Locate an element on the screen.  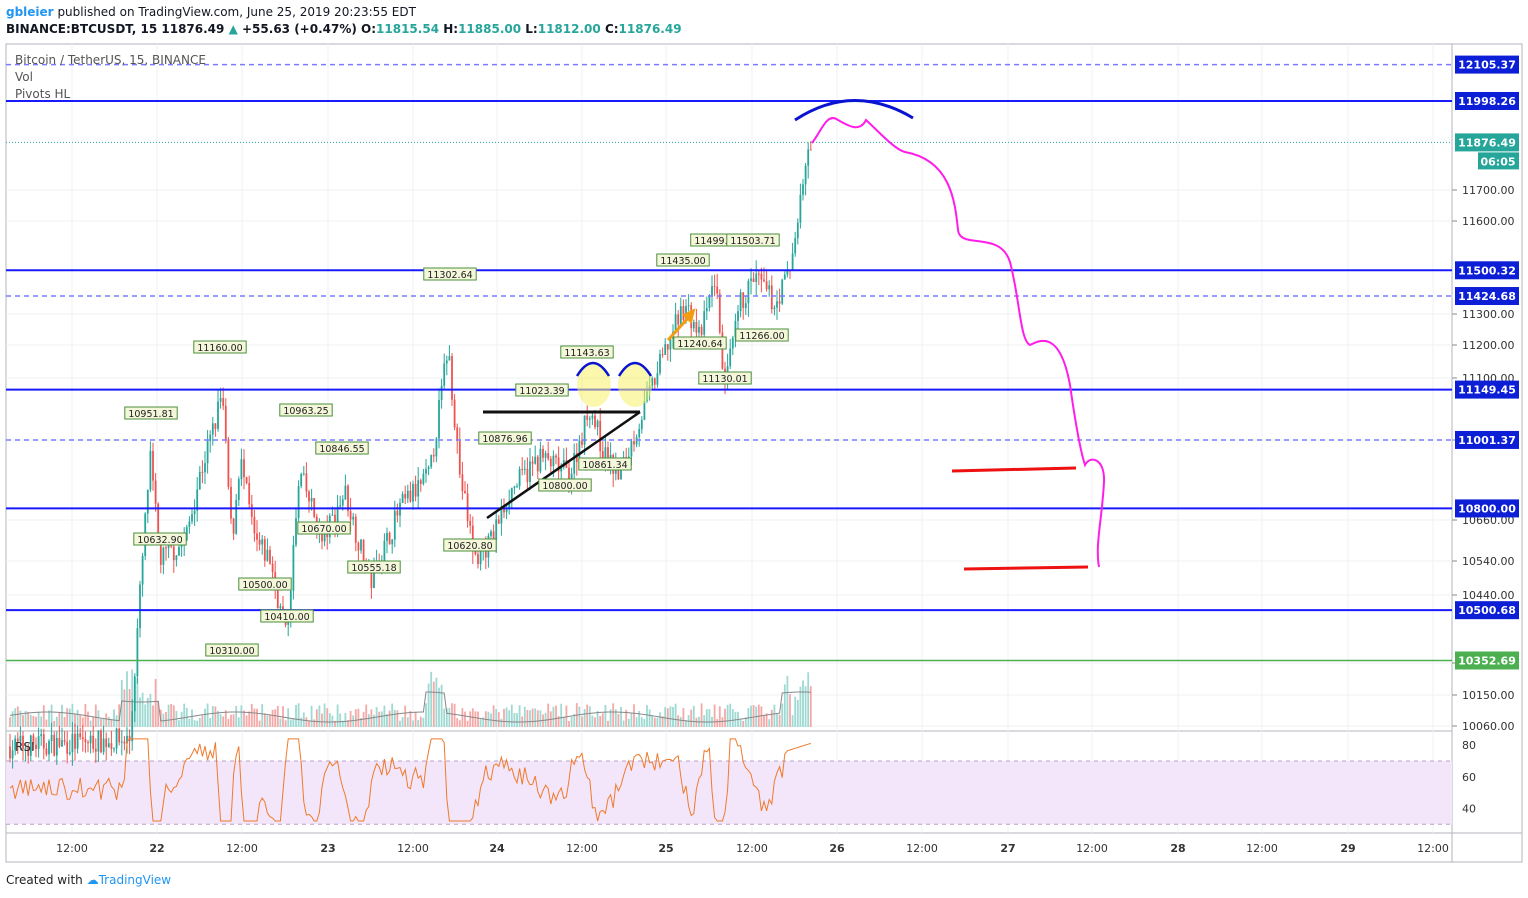
tradingview-brand: TradingView is located at coordinates (135, 880).